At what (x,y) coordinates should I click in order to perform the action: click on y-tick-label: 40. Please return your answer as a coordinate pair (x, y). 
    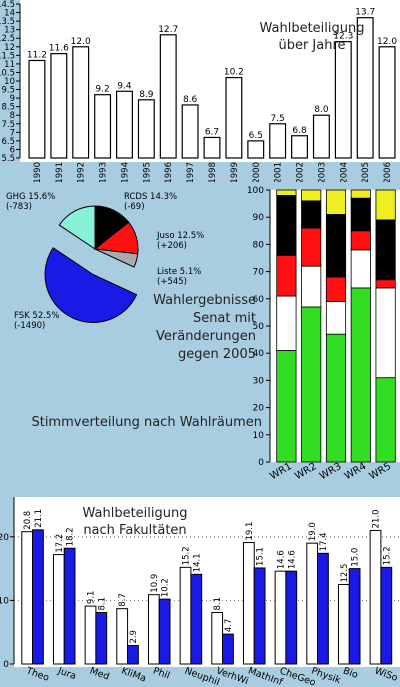
    Looking at the image, I should click on (259, 354).